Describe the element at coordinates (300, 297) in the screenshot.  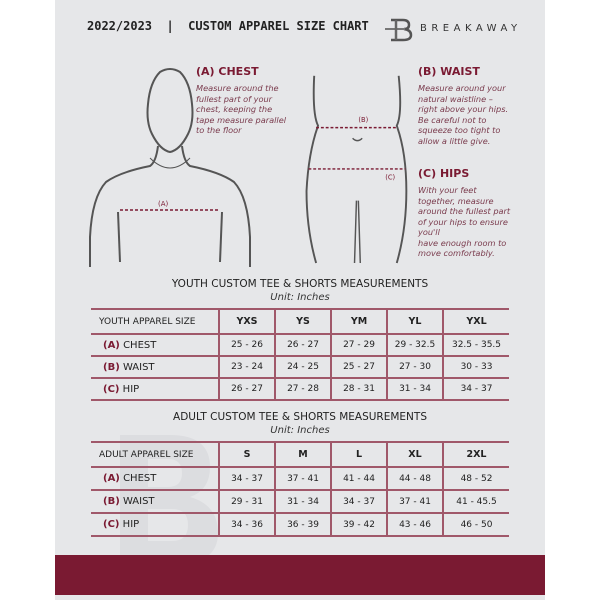
I see `youth-unit: Unit: Inches` at that location.